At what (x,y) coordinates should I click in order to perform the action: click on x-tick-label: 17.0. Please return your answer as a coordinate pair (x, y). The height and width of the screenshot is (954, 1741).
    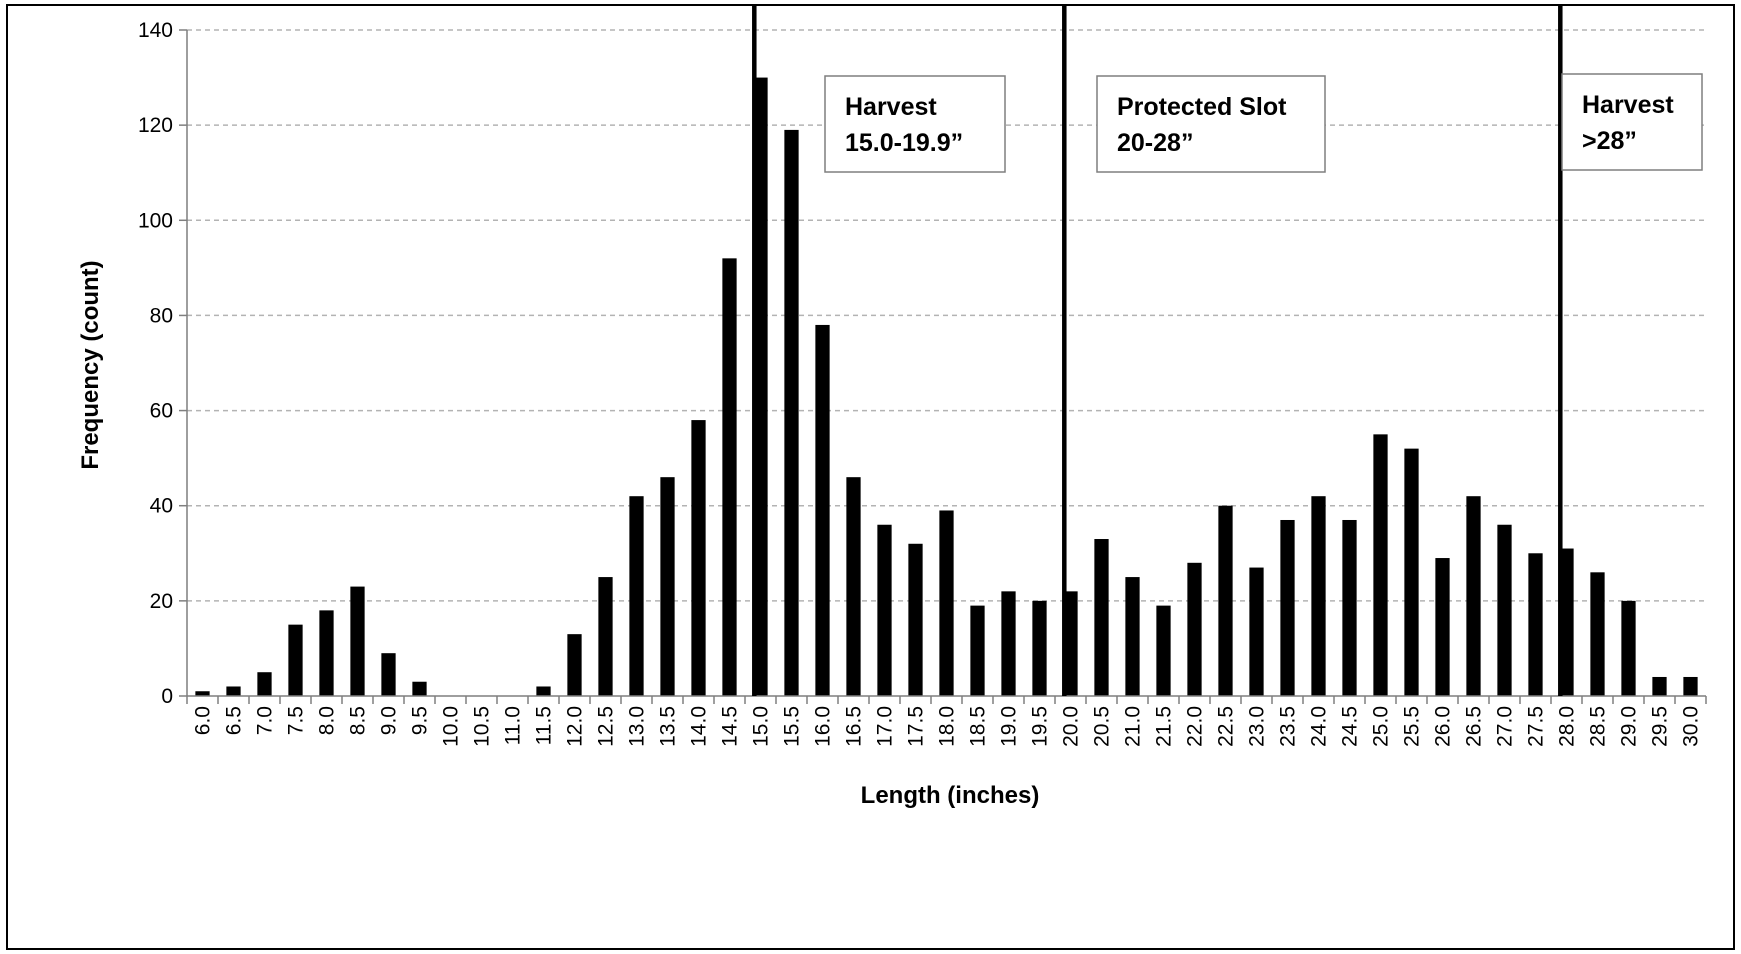
    Looking at the image, I should click on (885, 726).